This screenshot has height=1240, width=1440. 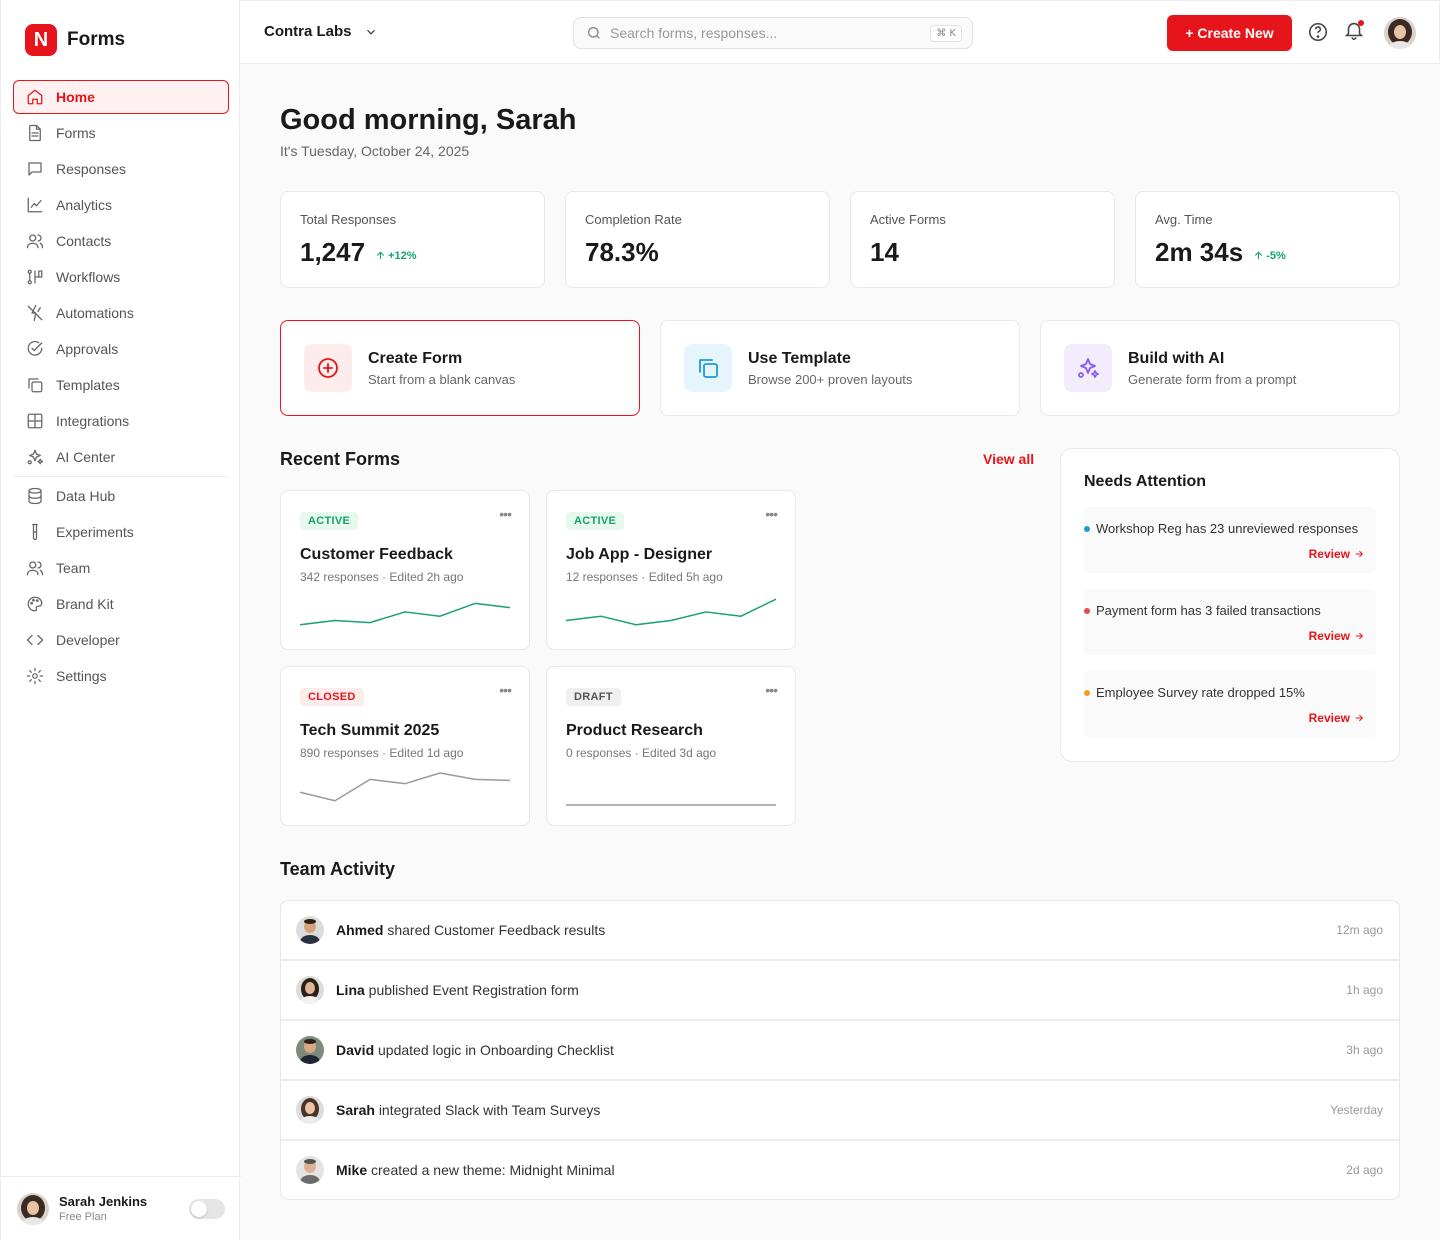 I want to click on activity-time: 12m ago, so click(x=1359, y=930).